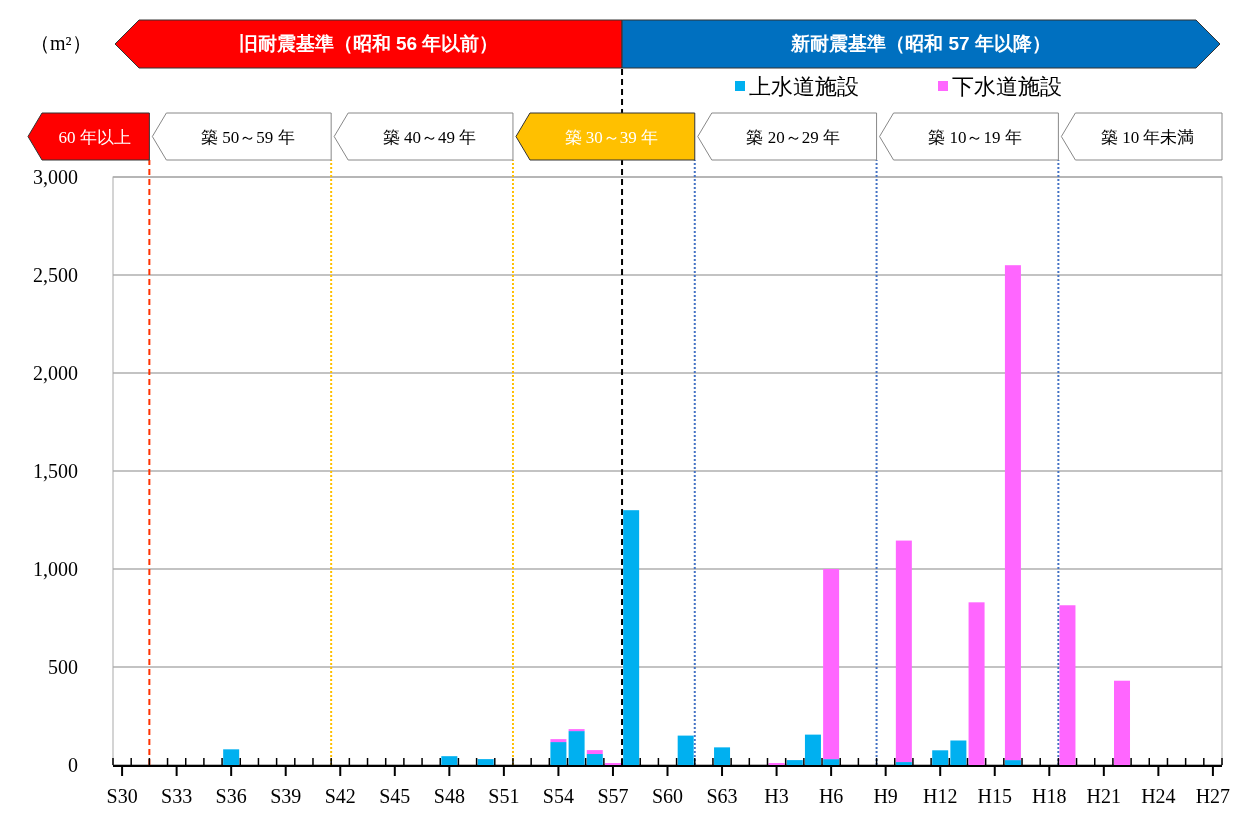 This screenshot has height=818, width=1235. What do you see at coordinates (1104, 796) in the screenshot?
I see `x-tick-label: H21` at bounding box center [1104, 796].